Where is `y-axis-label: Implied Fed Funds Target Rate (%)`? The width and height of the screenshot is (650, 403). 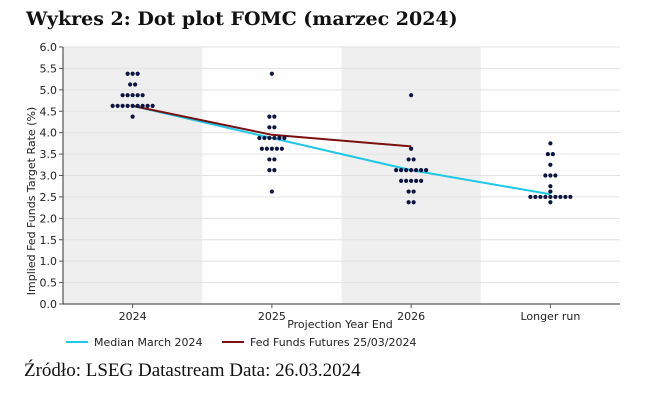
y-axis-label: Implied Fed Funds Target Rate (%) is located at coordinates (31, 201).